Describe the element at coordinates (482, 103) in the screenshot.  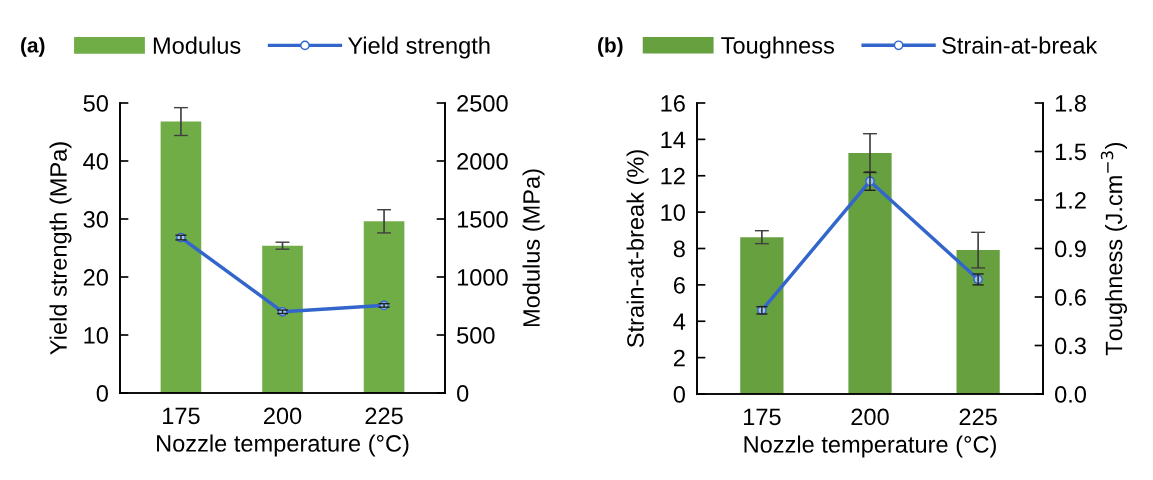
I see `y2-tick-label: 2500` at that location.